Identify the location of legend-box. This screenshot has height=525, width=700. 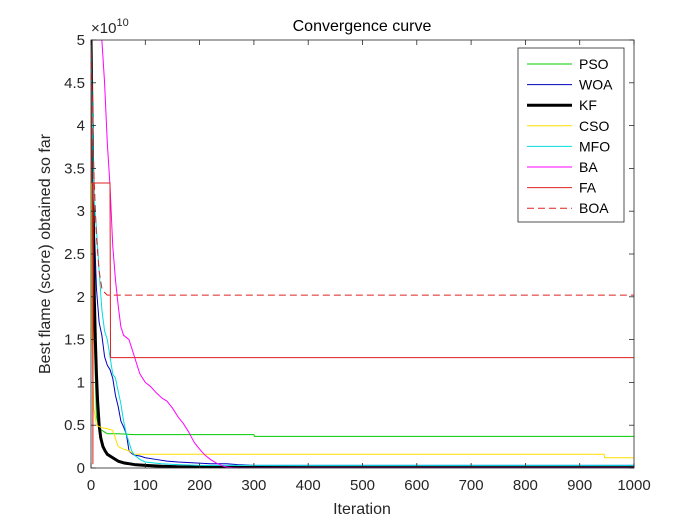
(571, 135).